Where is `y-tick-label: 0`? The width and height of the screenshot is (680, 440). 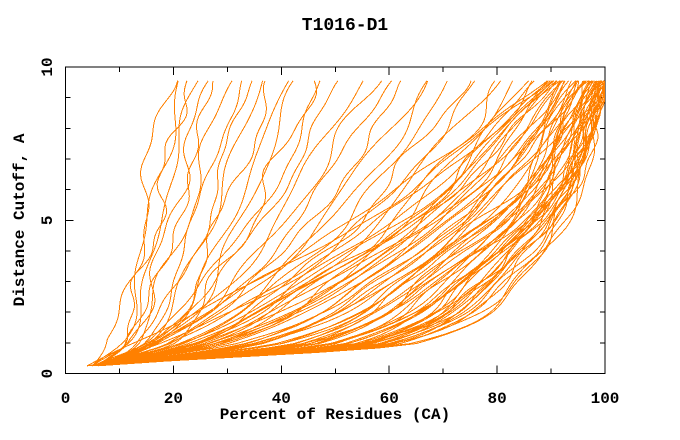
y-tick-label: 0 is located at coordinates (48, 374).